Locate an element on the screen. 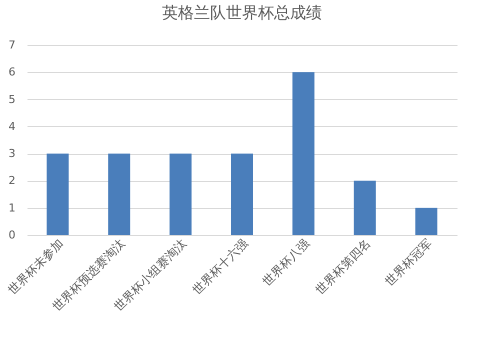 Image resolution: width=500 pixels, height=362 pixels. x-tick-label: 世界杯八强 is located at coordinates (286, 262).